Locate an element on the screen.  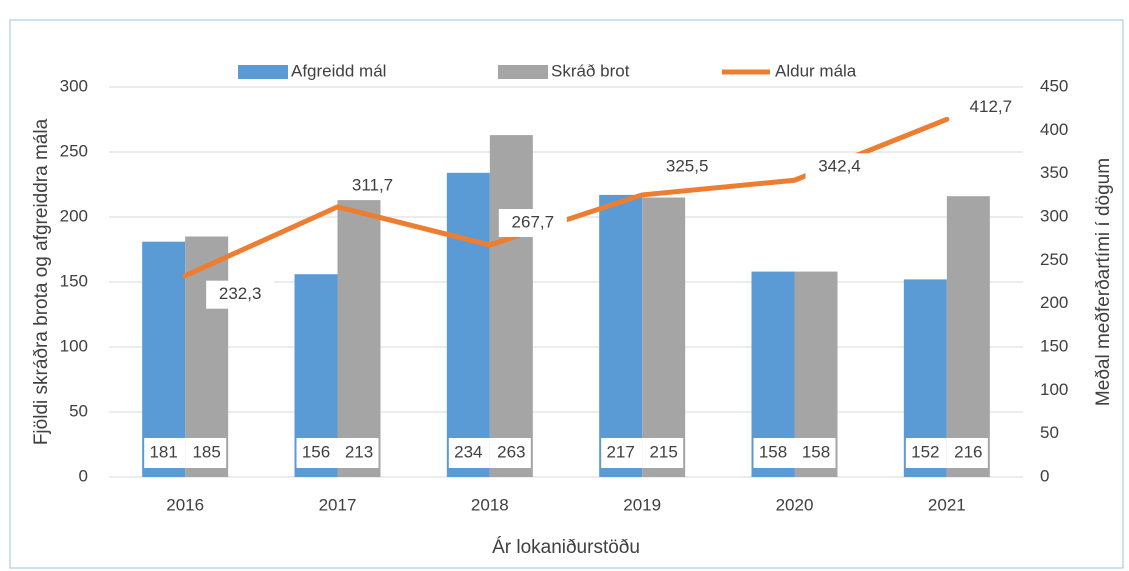
bar-value-label: 215 is located at coordinates (663, 451).